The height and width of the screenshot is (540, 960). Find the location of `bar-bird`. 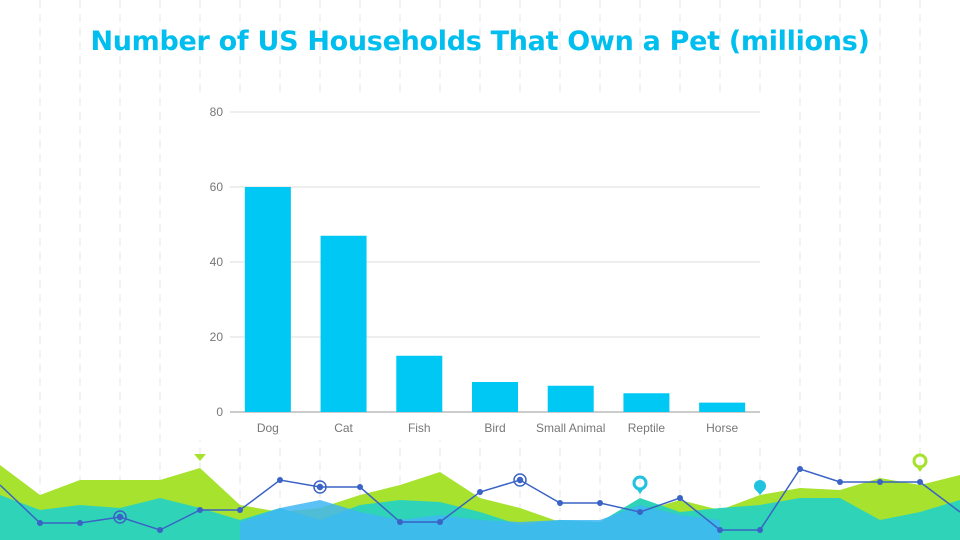

bar-bird is located at coordinates (495, 397).